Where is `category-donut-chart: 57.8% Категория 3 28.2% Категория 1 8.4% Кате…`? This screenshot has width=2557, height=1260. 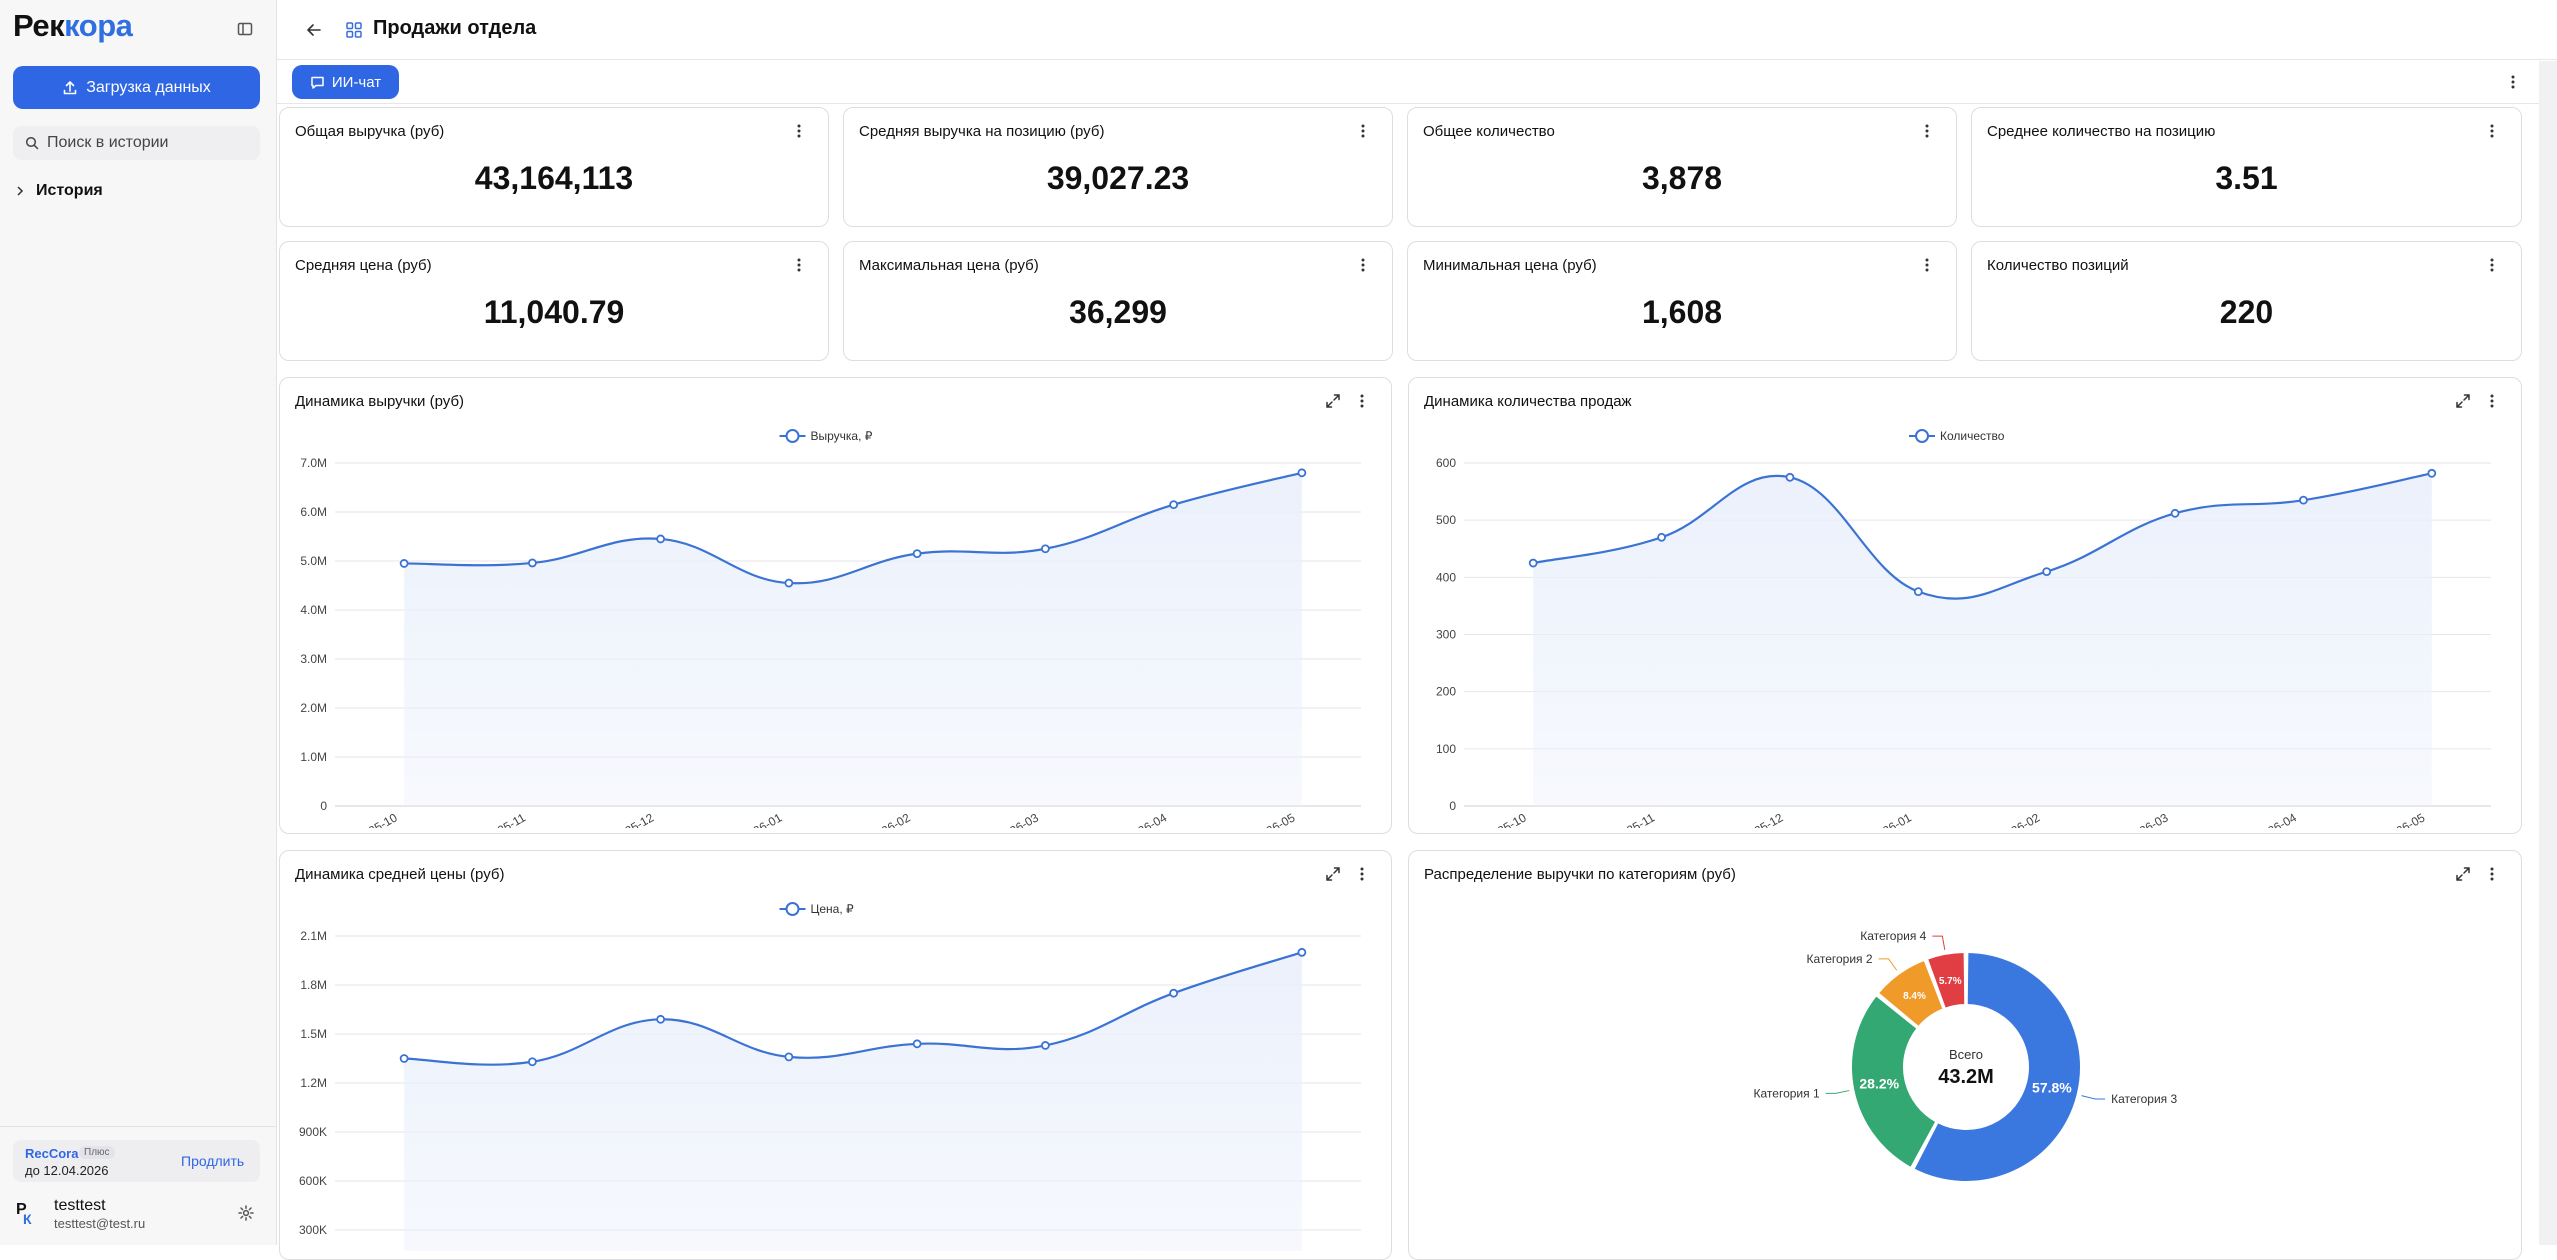
category-donut-chart: 57.8% Категория 3 28.2% Категория 1 8.4% Кате… is located at coordinates (1965, 1071).